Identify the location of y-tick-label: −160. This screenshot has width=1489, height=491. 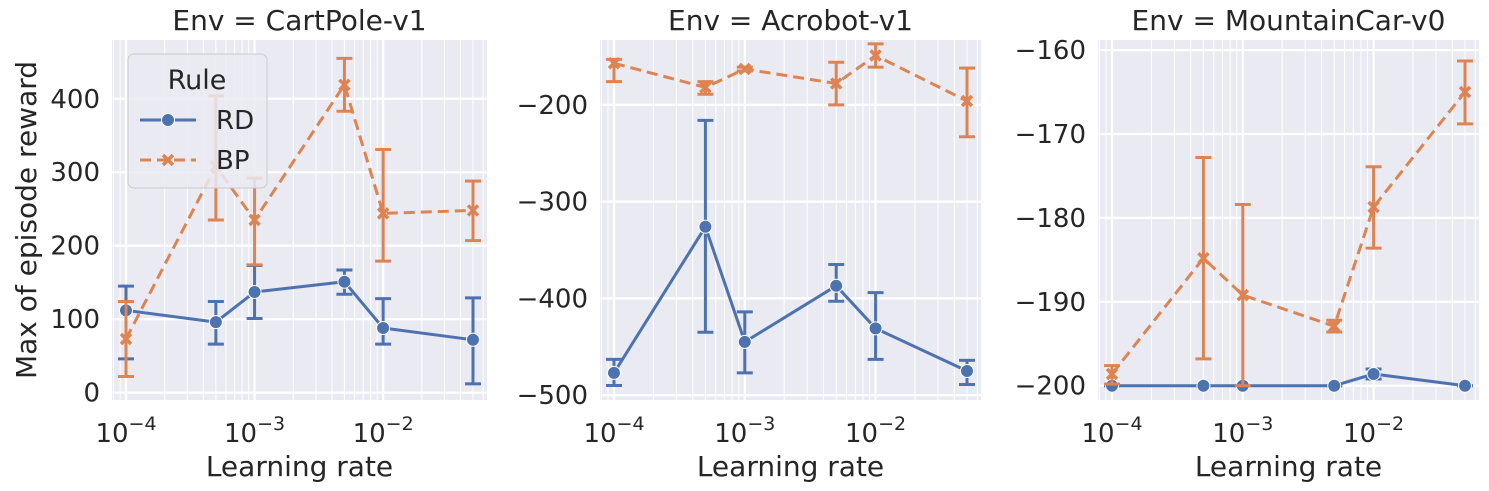
(1050, 51).